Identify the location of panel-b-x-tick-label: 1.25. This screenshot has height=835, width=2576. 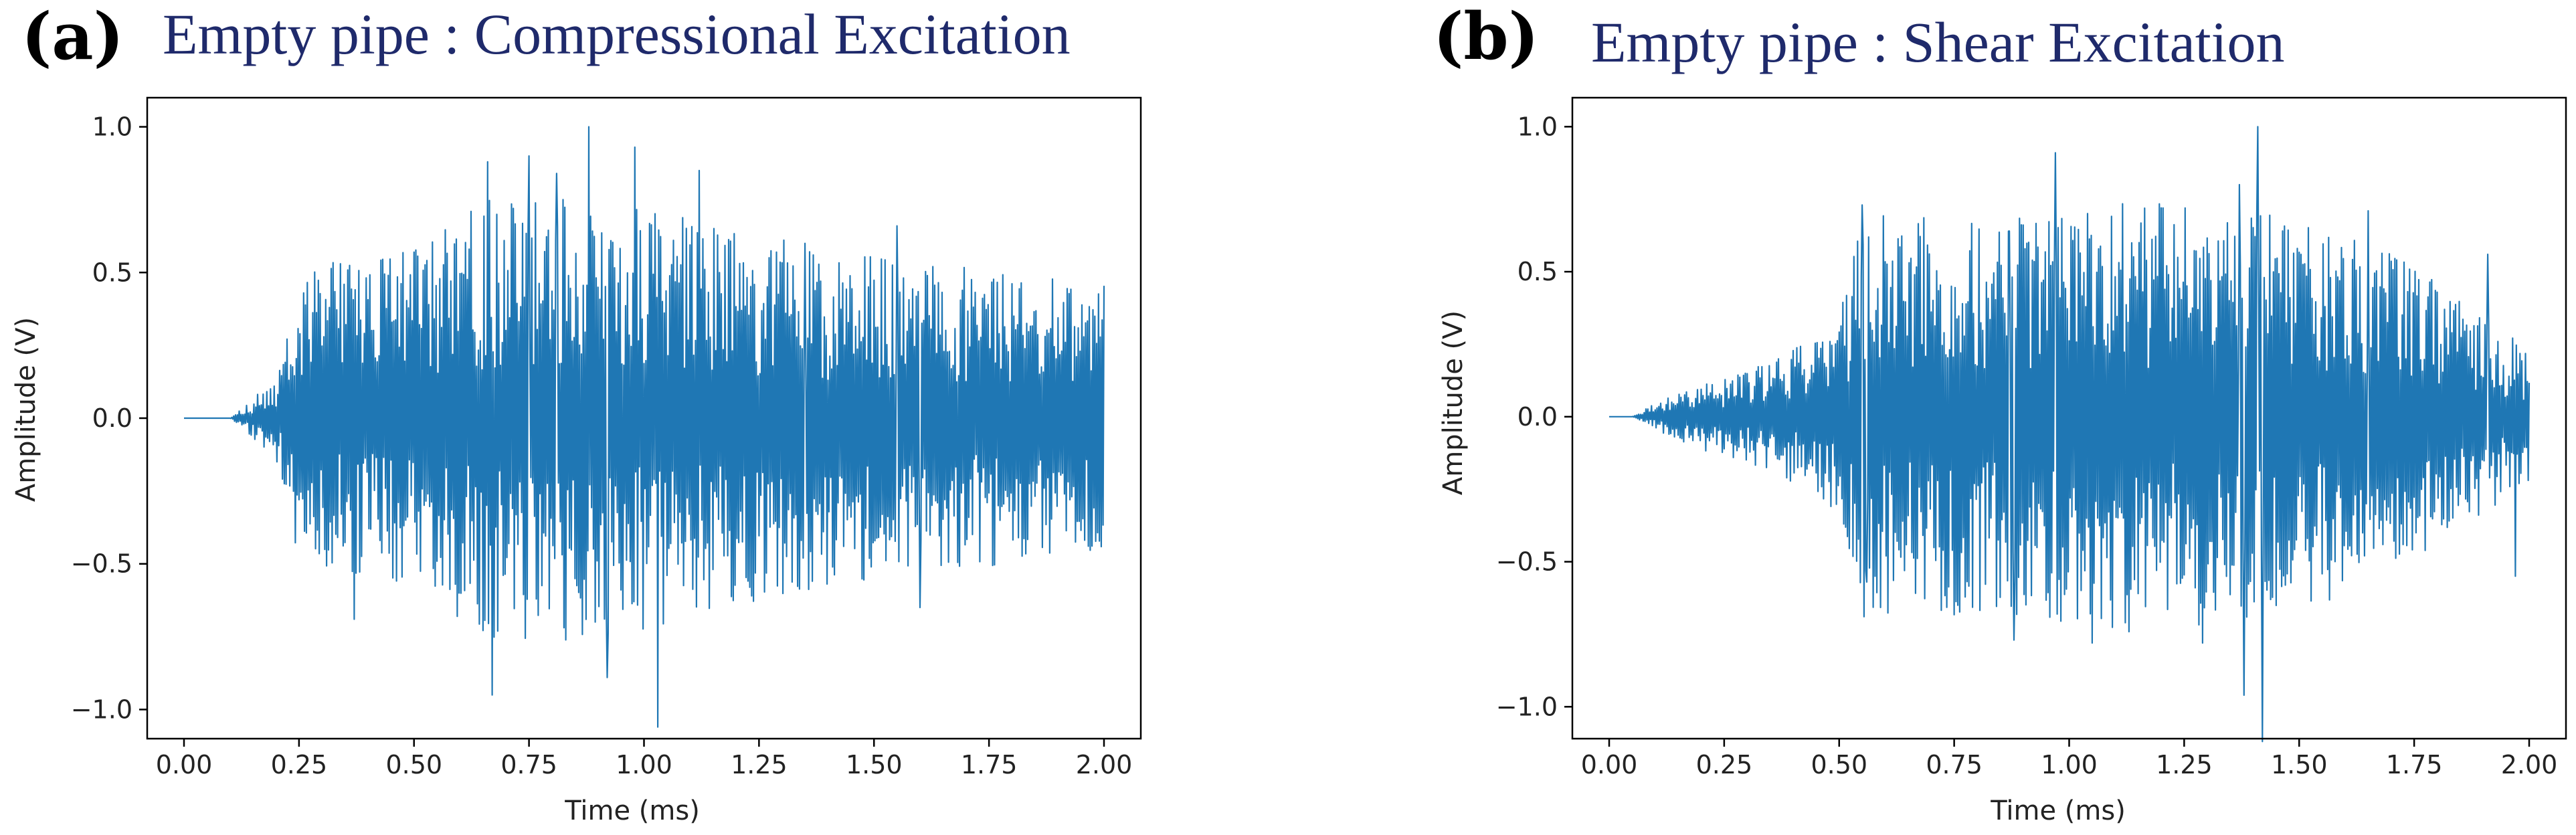
(2184, 764).